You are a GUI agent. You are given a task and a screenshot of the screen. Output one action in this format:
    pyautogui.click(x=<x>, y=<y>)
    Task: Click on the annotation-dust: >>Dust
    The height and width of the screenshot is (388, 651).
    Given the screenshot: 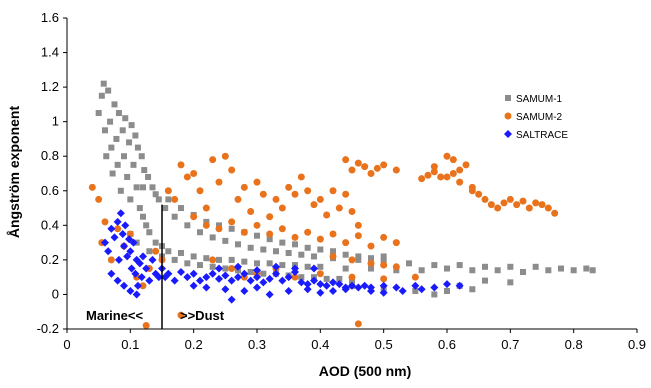 What is the action you would take?
    pyautogui.click(x=202, y=315)
    